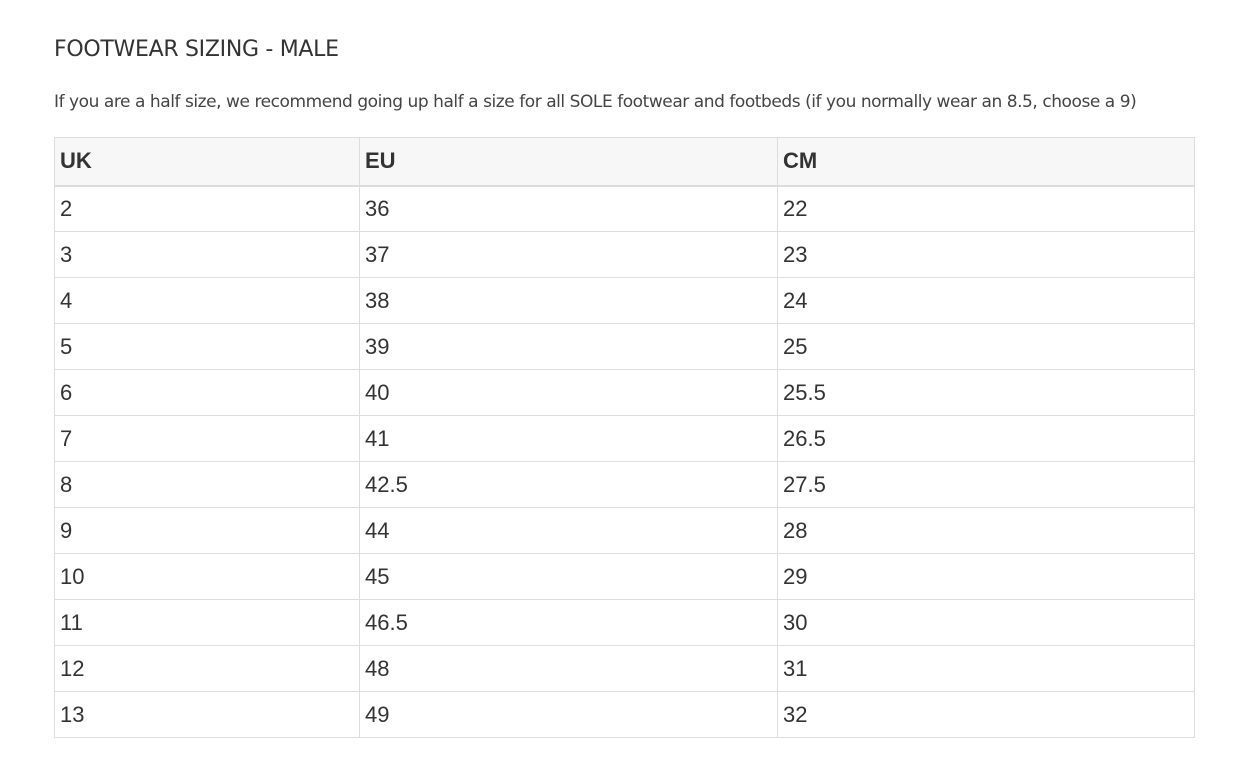  What do you see at coordinates (207, 714) in the screenshot?
I see `cell-uk: 13` at bounding box center [207, 714].